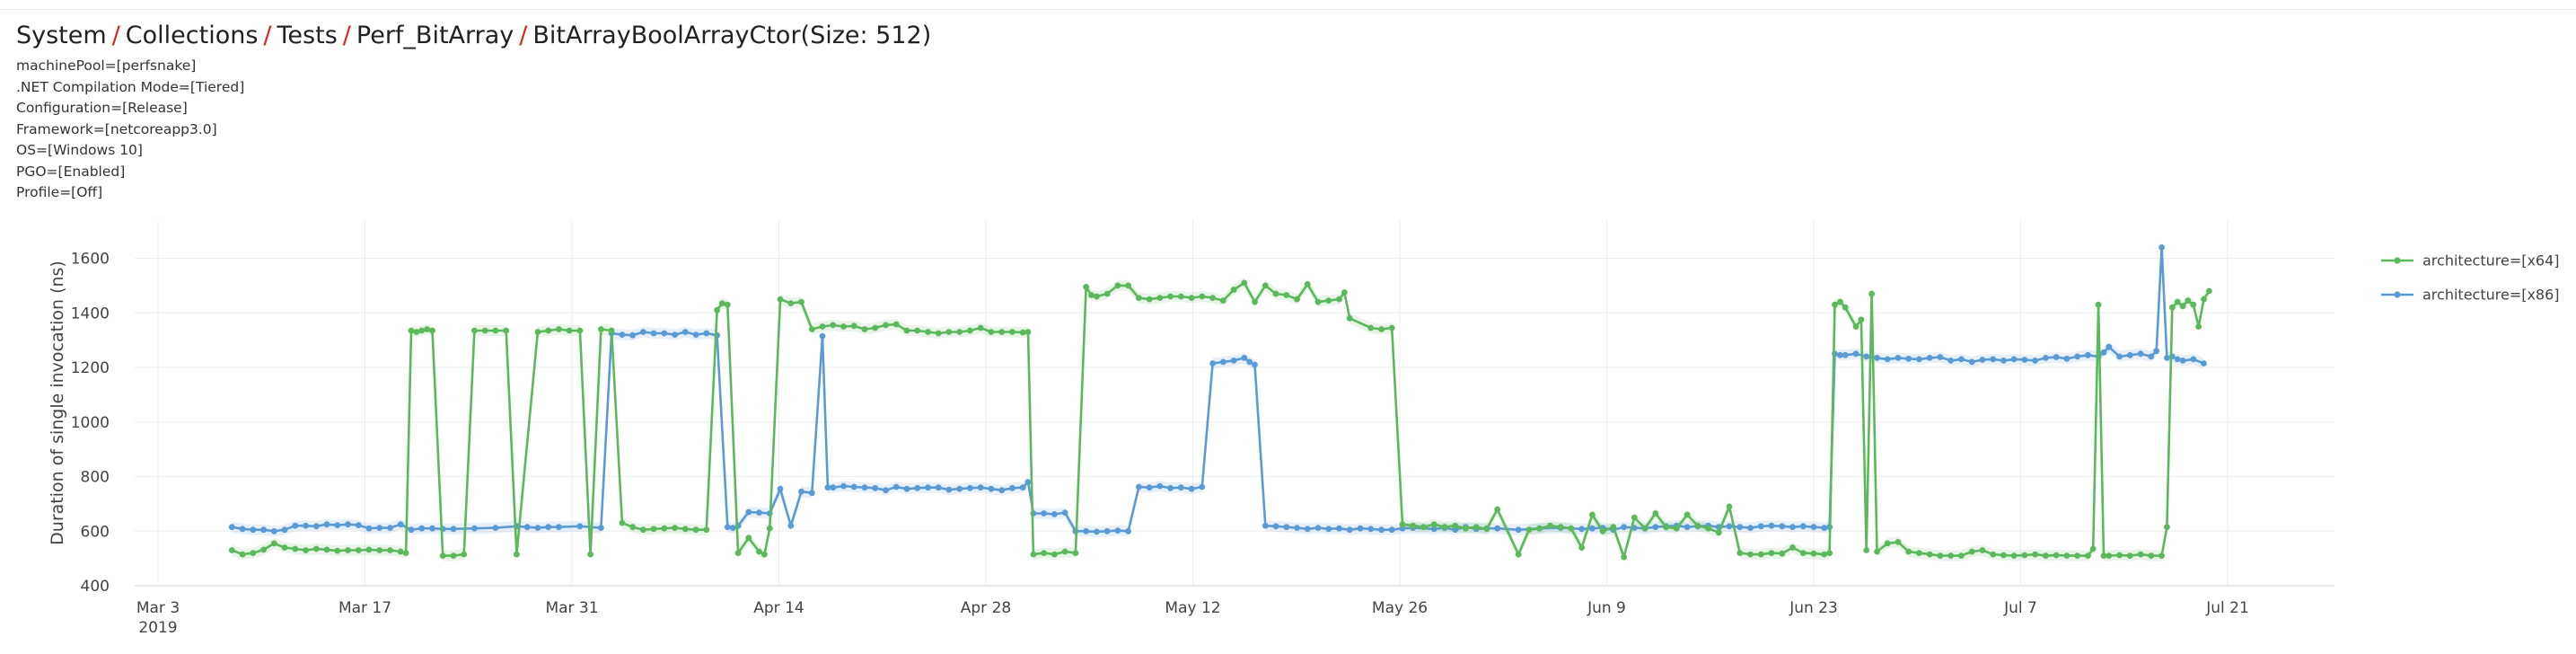  I want to click on y-tick-label: 800, so click(95, 478).